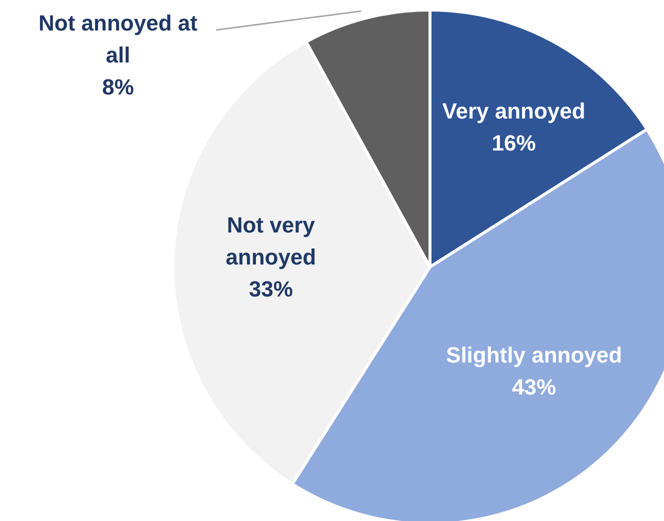 Image resolution: width=664 pixels, height=521 pixels. I want to click on data-label: 16%, so click(514, 143).